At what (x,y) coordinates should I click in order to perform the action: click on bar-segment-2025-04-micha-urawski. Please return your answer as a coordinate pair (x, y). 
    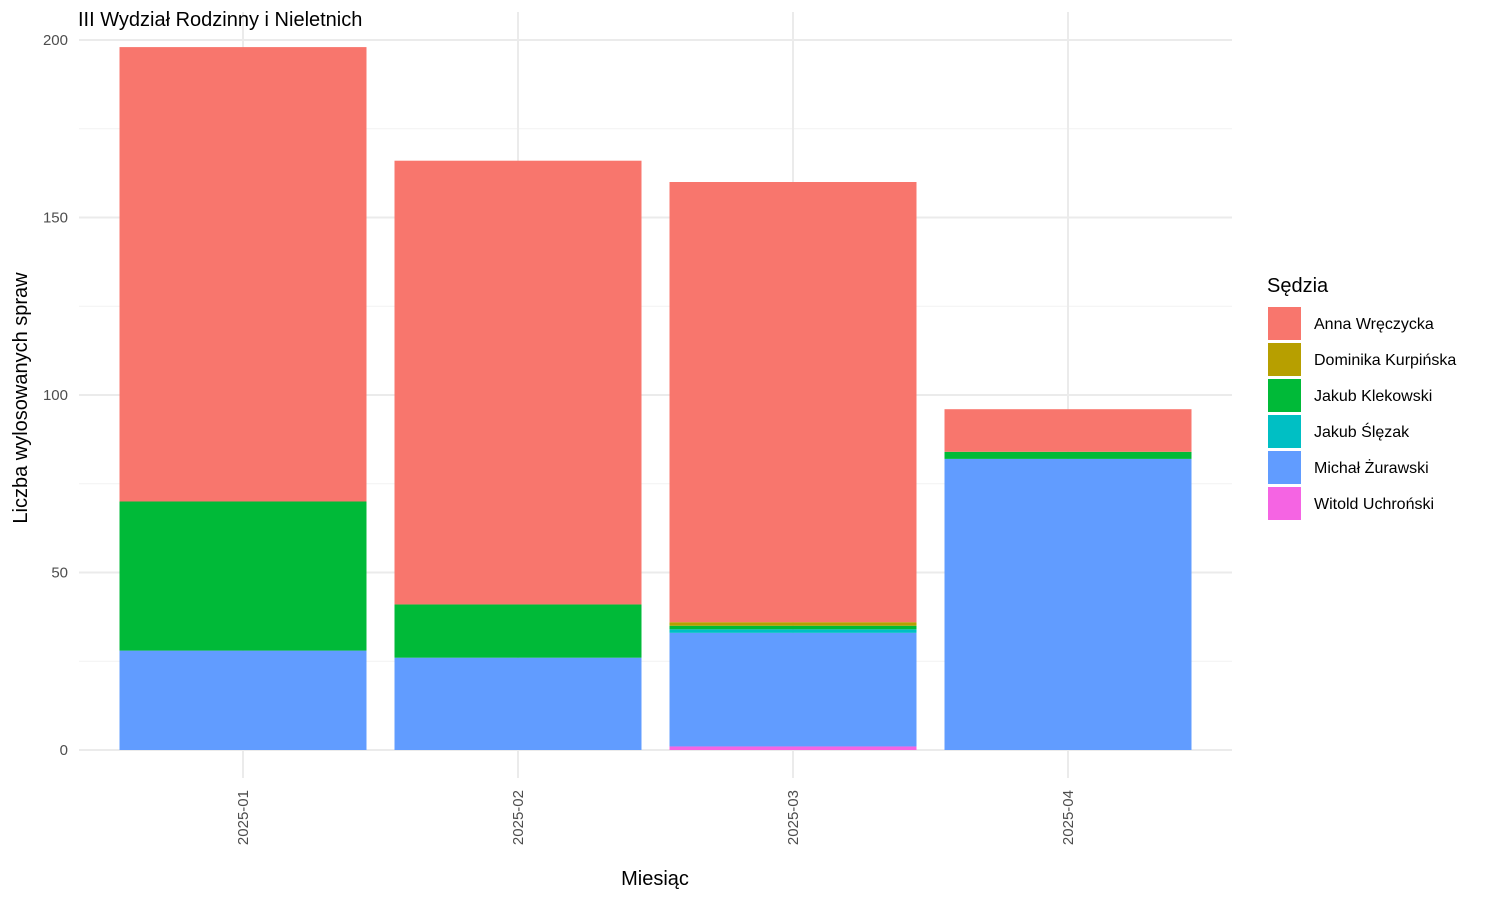
    Looking at the image, I should click on (1068, 604).